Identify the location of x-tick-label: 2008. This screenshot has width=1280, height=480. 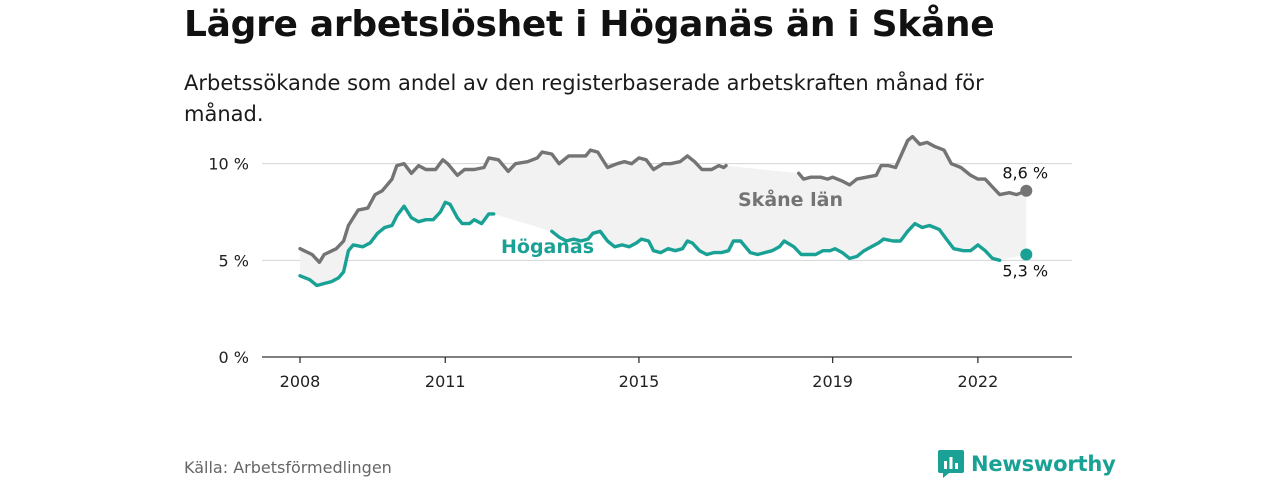
(300, 381).